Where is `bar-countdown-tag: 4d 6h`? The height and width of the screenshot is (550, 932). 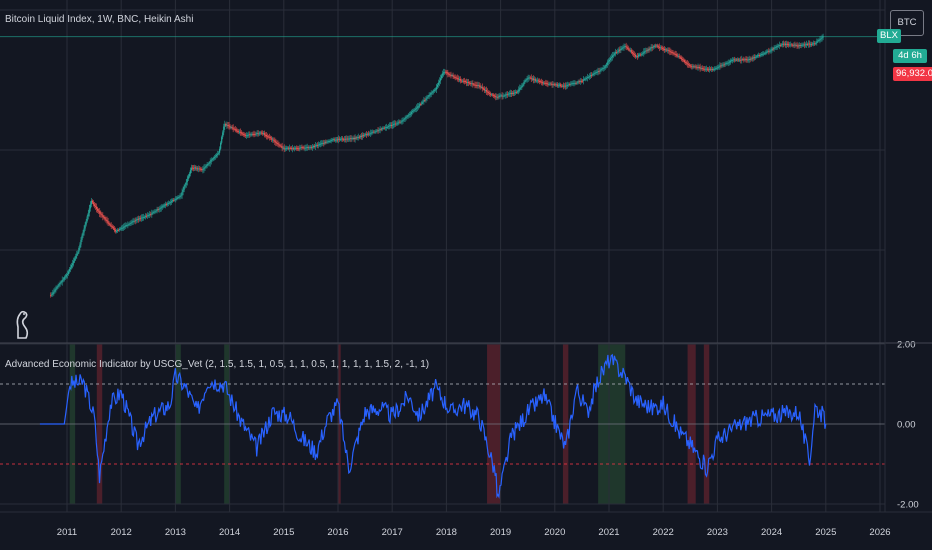 bar-countdown-tag: 4d 6h is located at coordinates (910, 56).